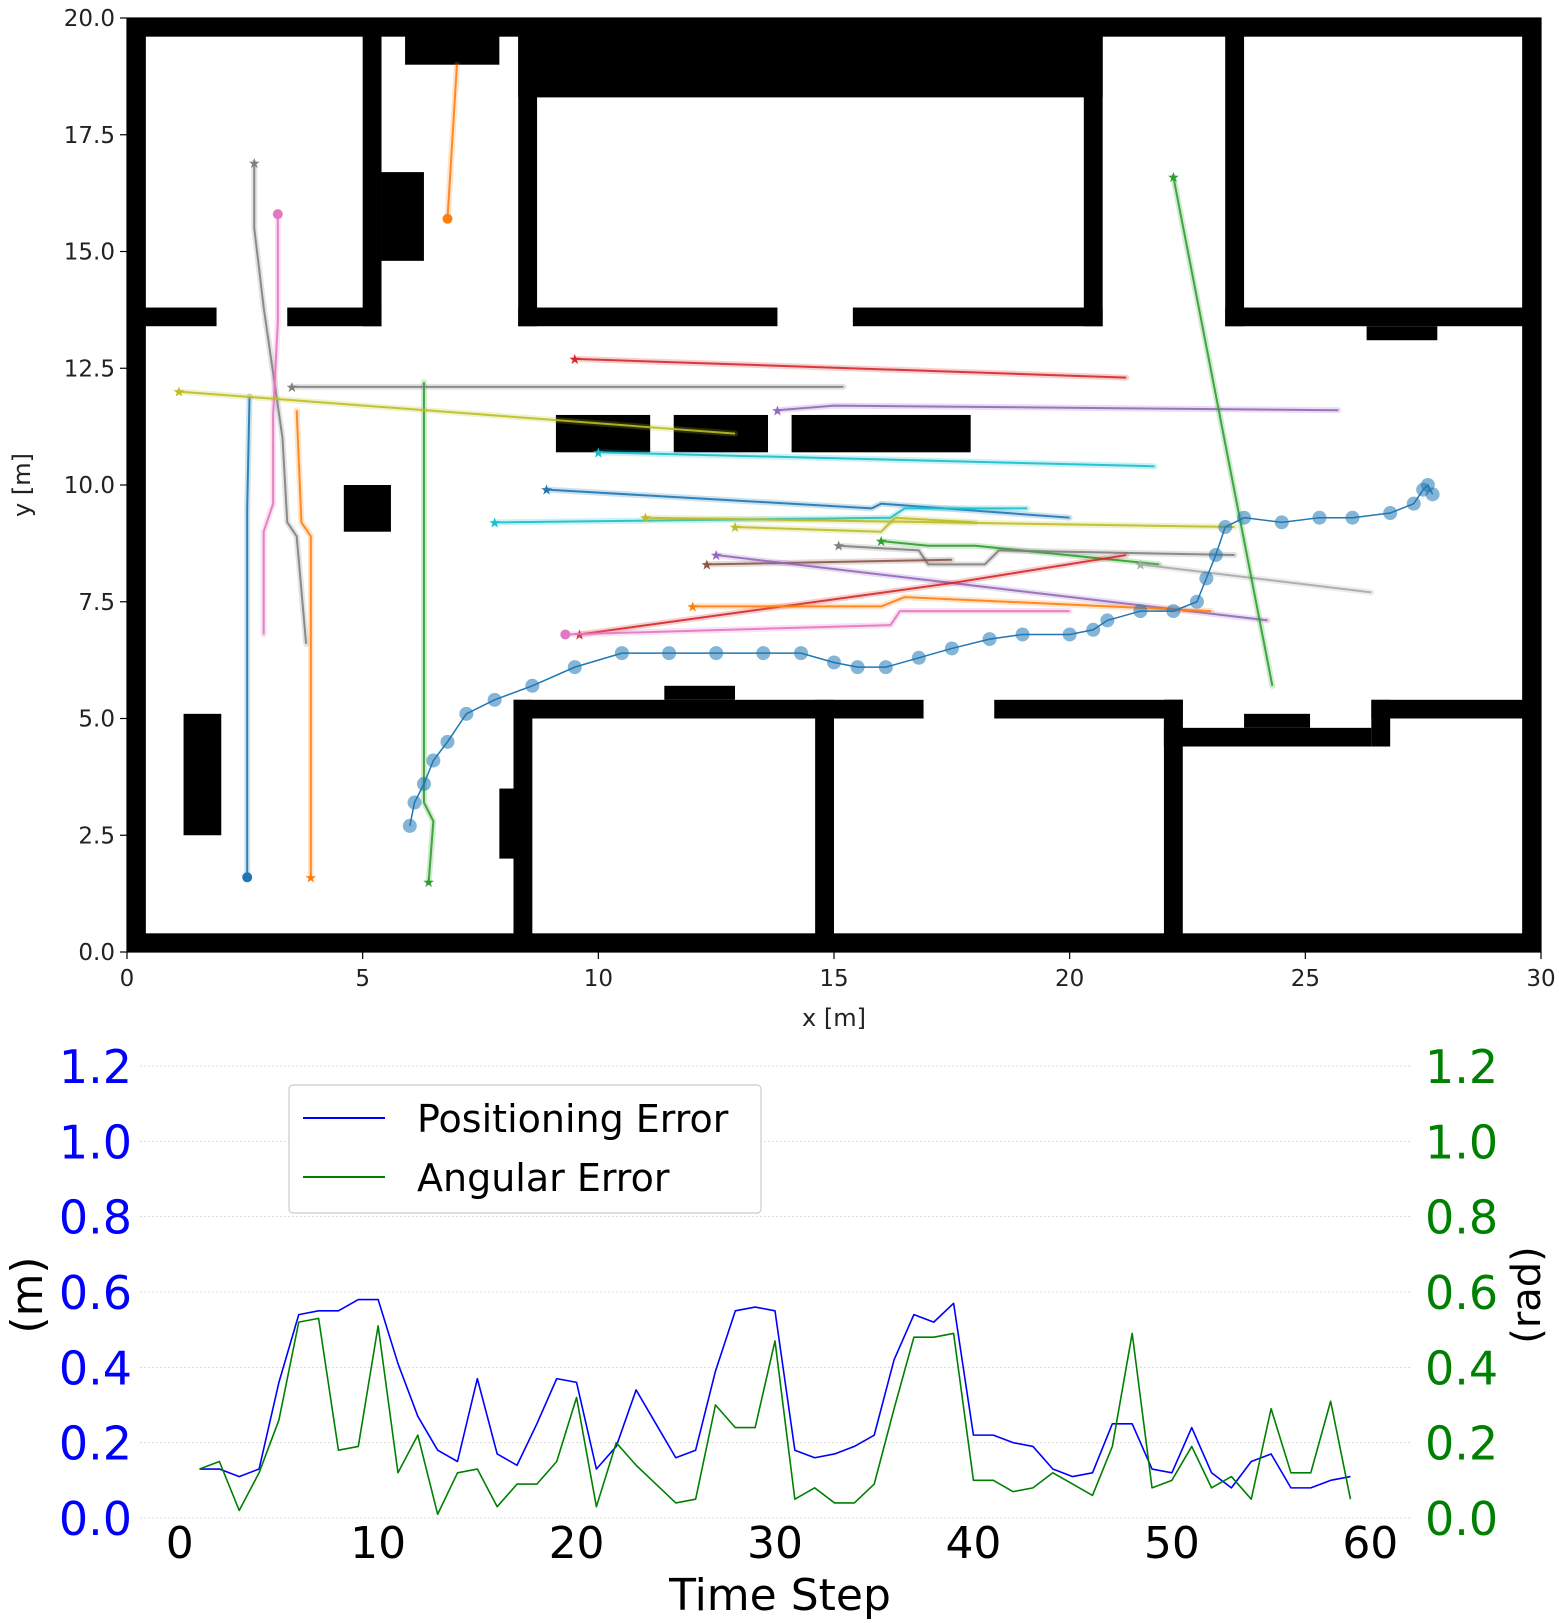 The width and height of the screenshot is (1559, 1623). Describe the element at coordinates (89, 369) in the screenshot. I see `map-y-tick-label: 12.5` at that location.